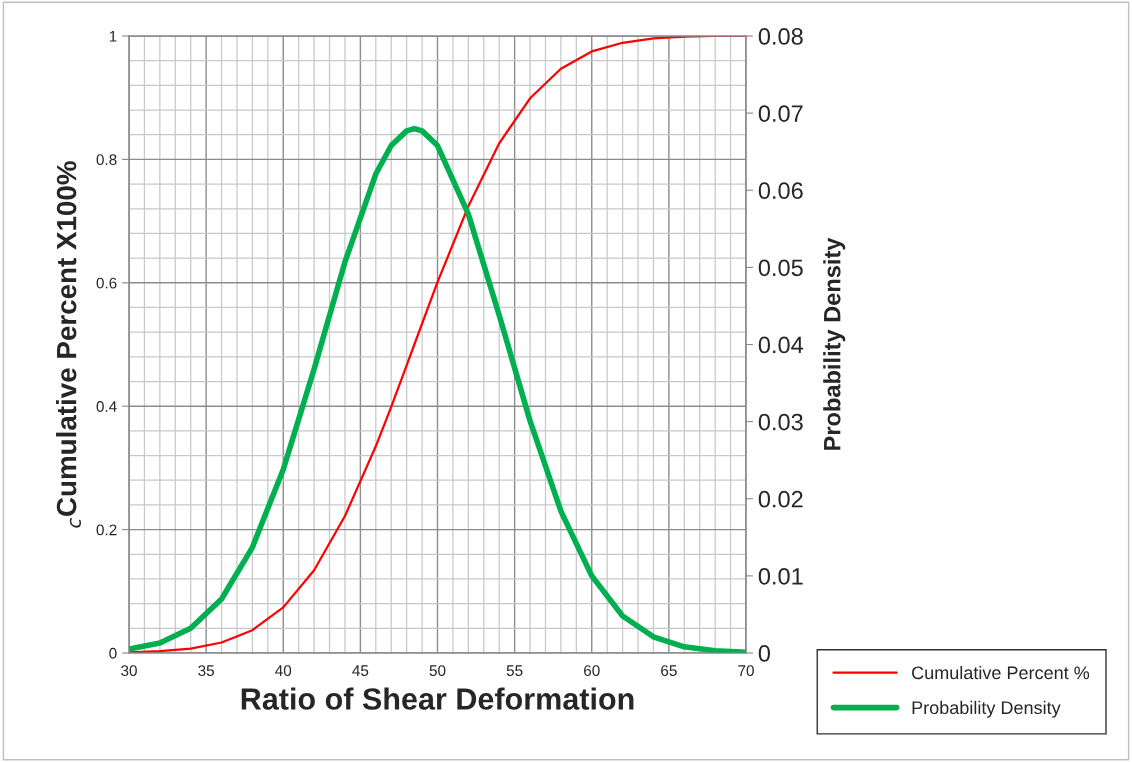 The width and height of the screenshot is (1132, 762). What do you see at coordinates (106, 160) in the screenshot?
I see `y-tick-label: 0.8` at bounding box center [106, 160].